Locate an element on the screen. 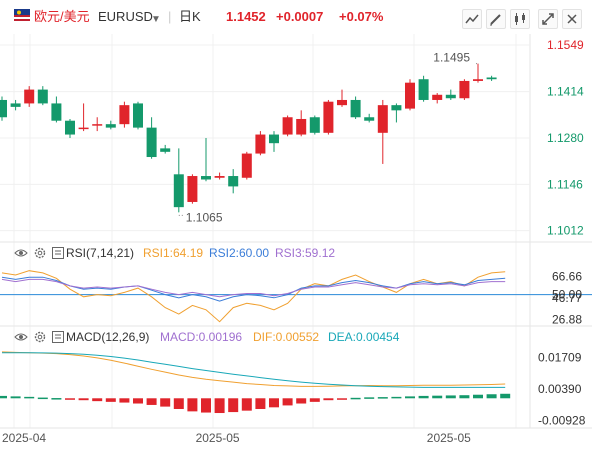 This screenshot has width=592, height=452. close-icon is located at coordinates (572, 19).